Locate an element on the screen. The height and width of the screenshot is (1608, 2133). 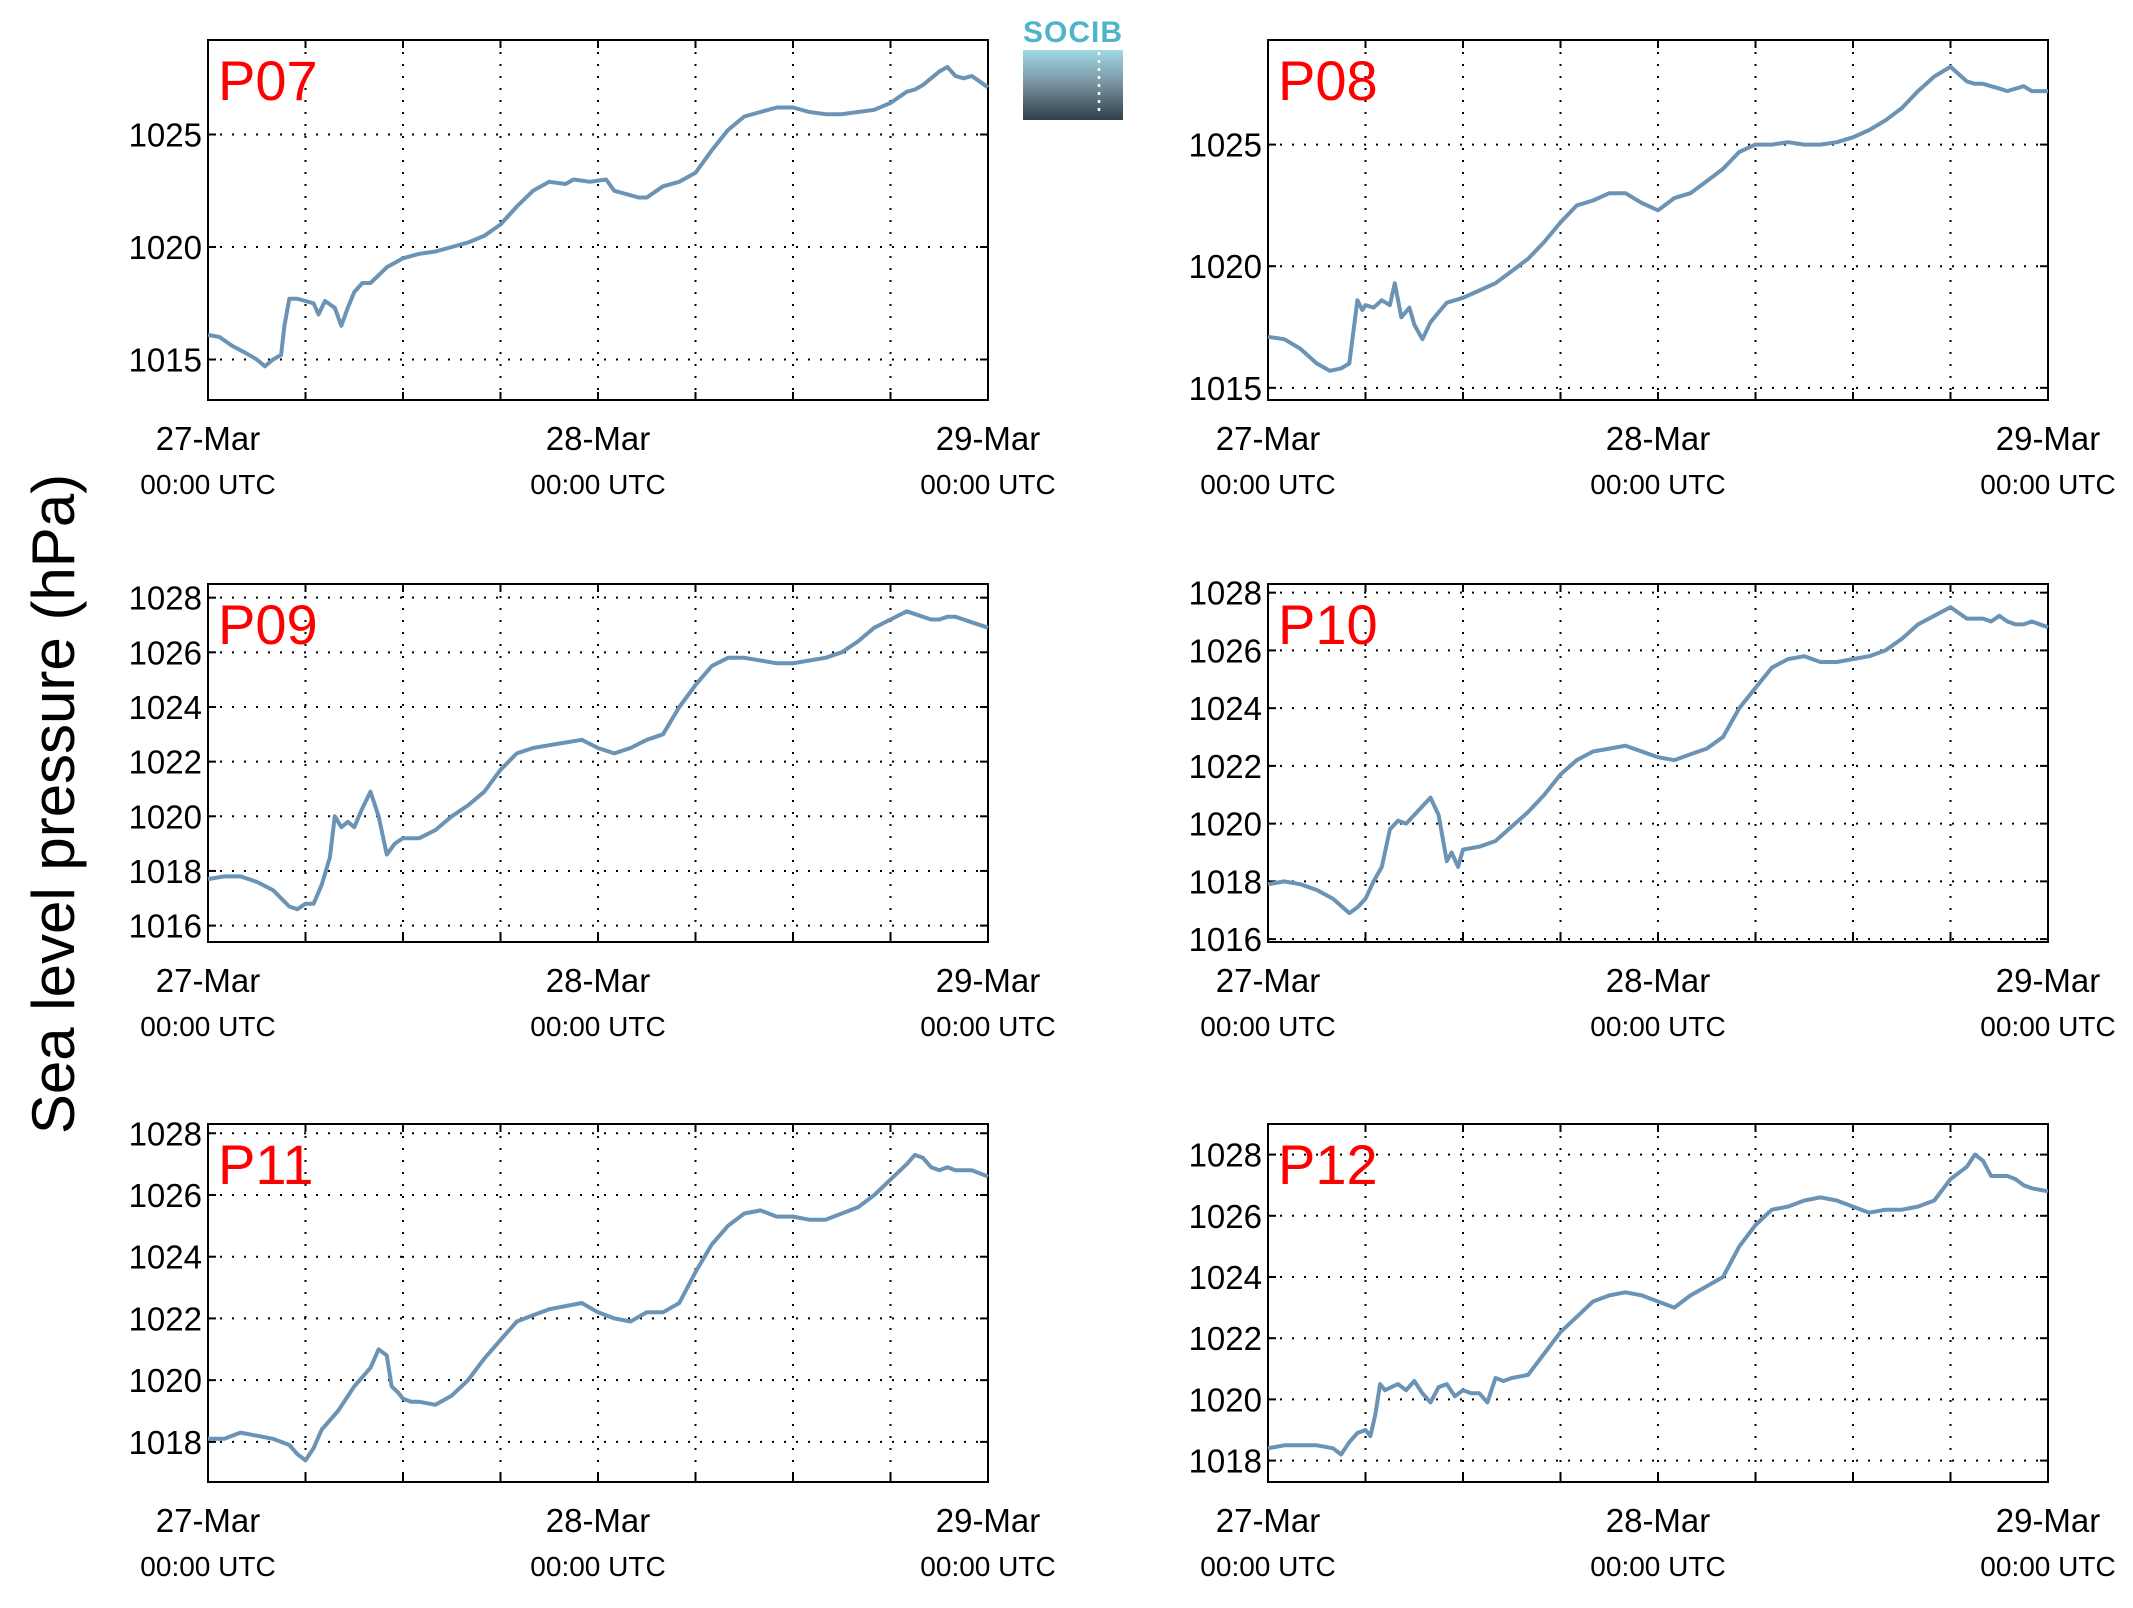
panel-label: P12 is located at coordinates (1328, 1164).